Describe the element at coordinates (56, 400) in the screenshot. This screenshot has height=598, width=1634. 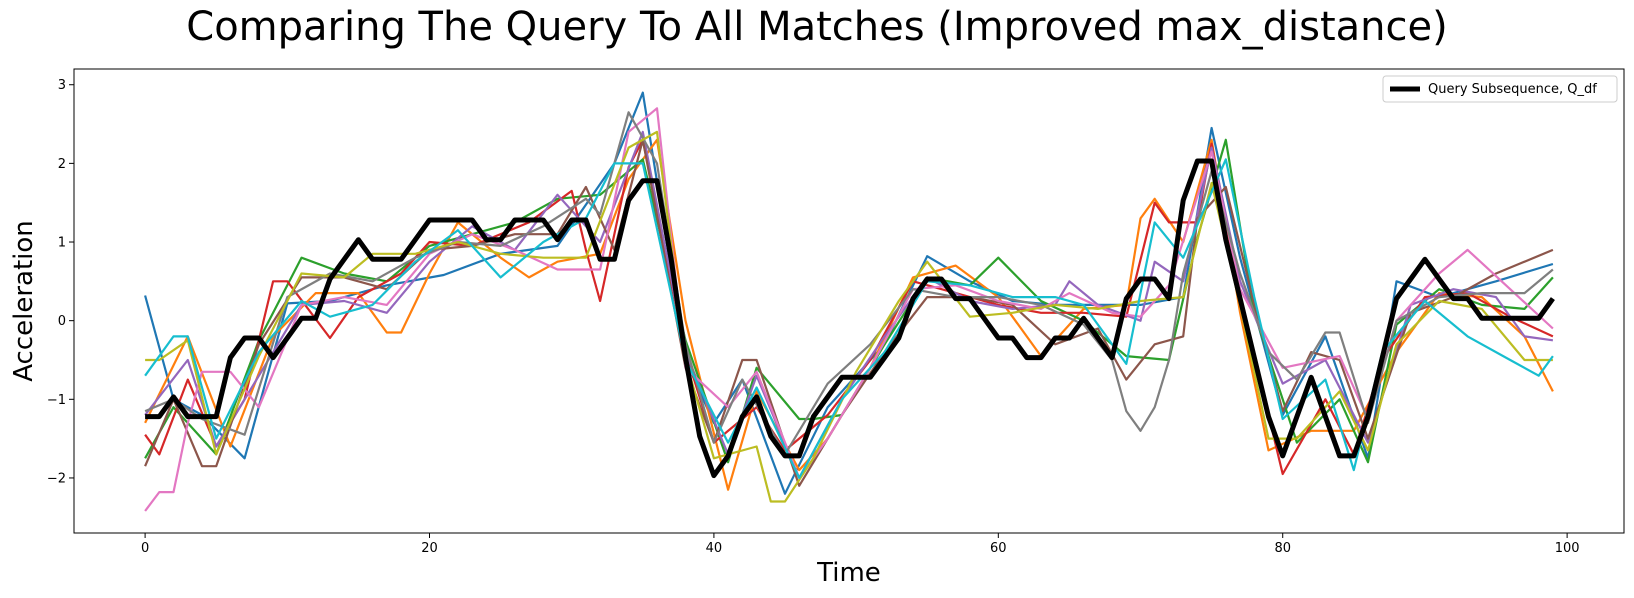
I see `y-tick-label: −1` at that location.